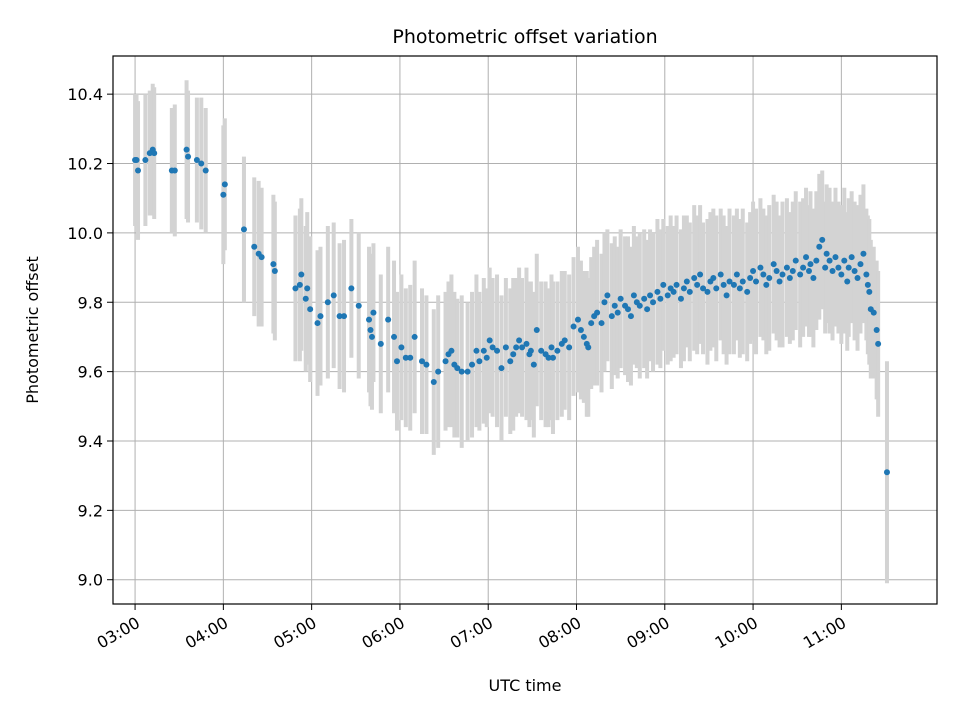  What do you see at coordinates (85, 164) in the screenshot?
I see `y-tick-label: 10.2` at bounding box center [85, 164].